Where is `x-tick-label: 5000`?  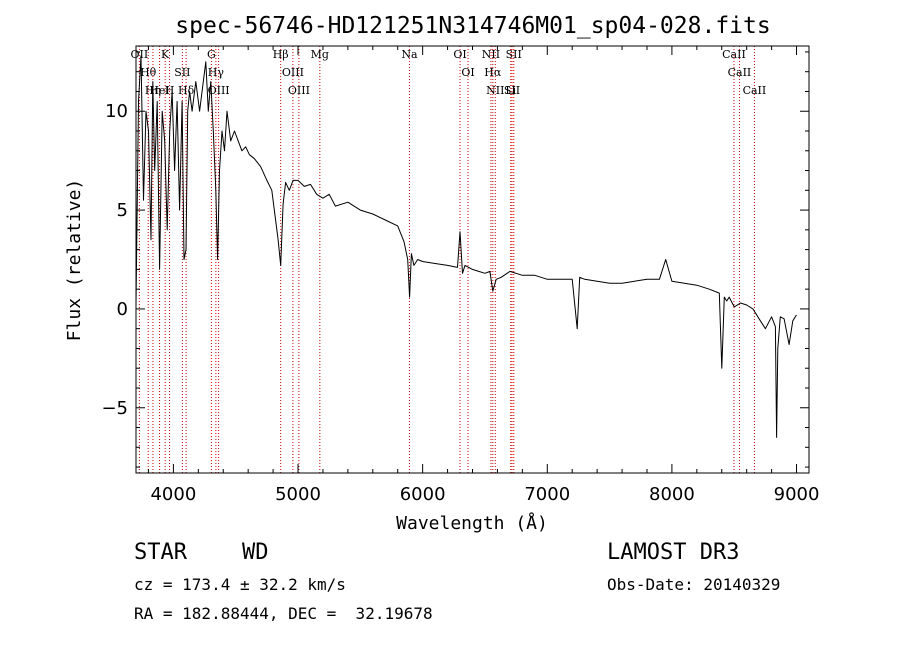 x-tick-label: 5000 is located at coordinates (298, 494).